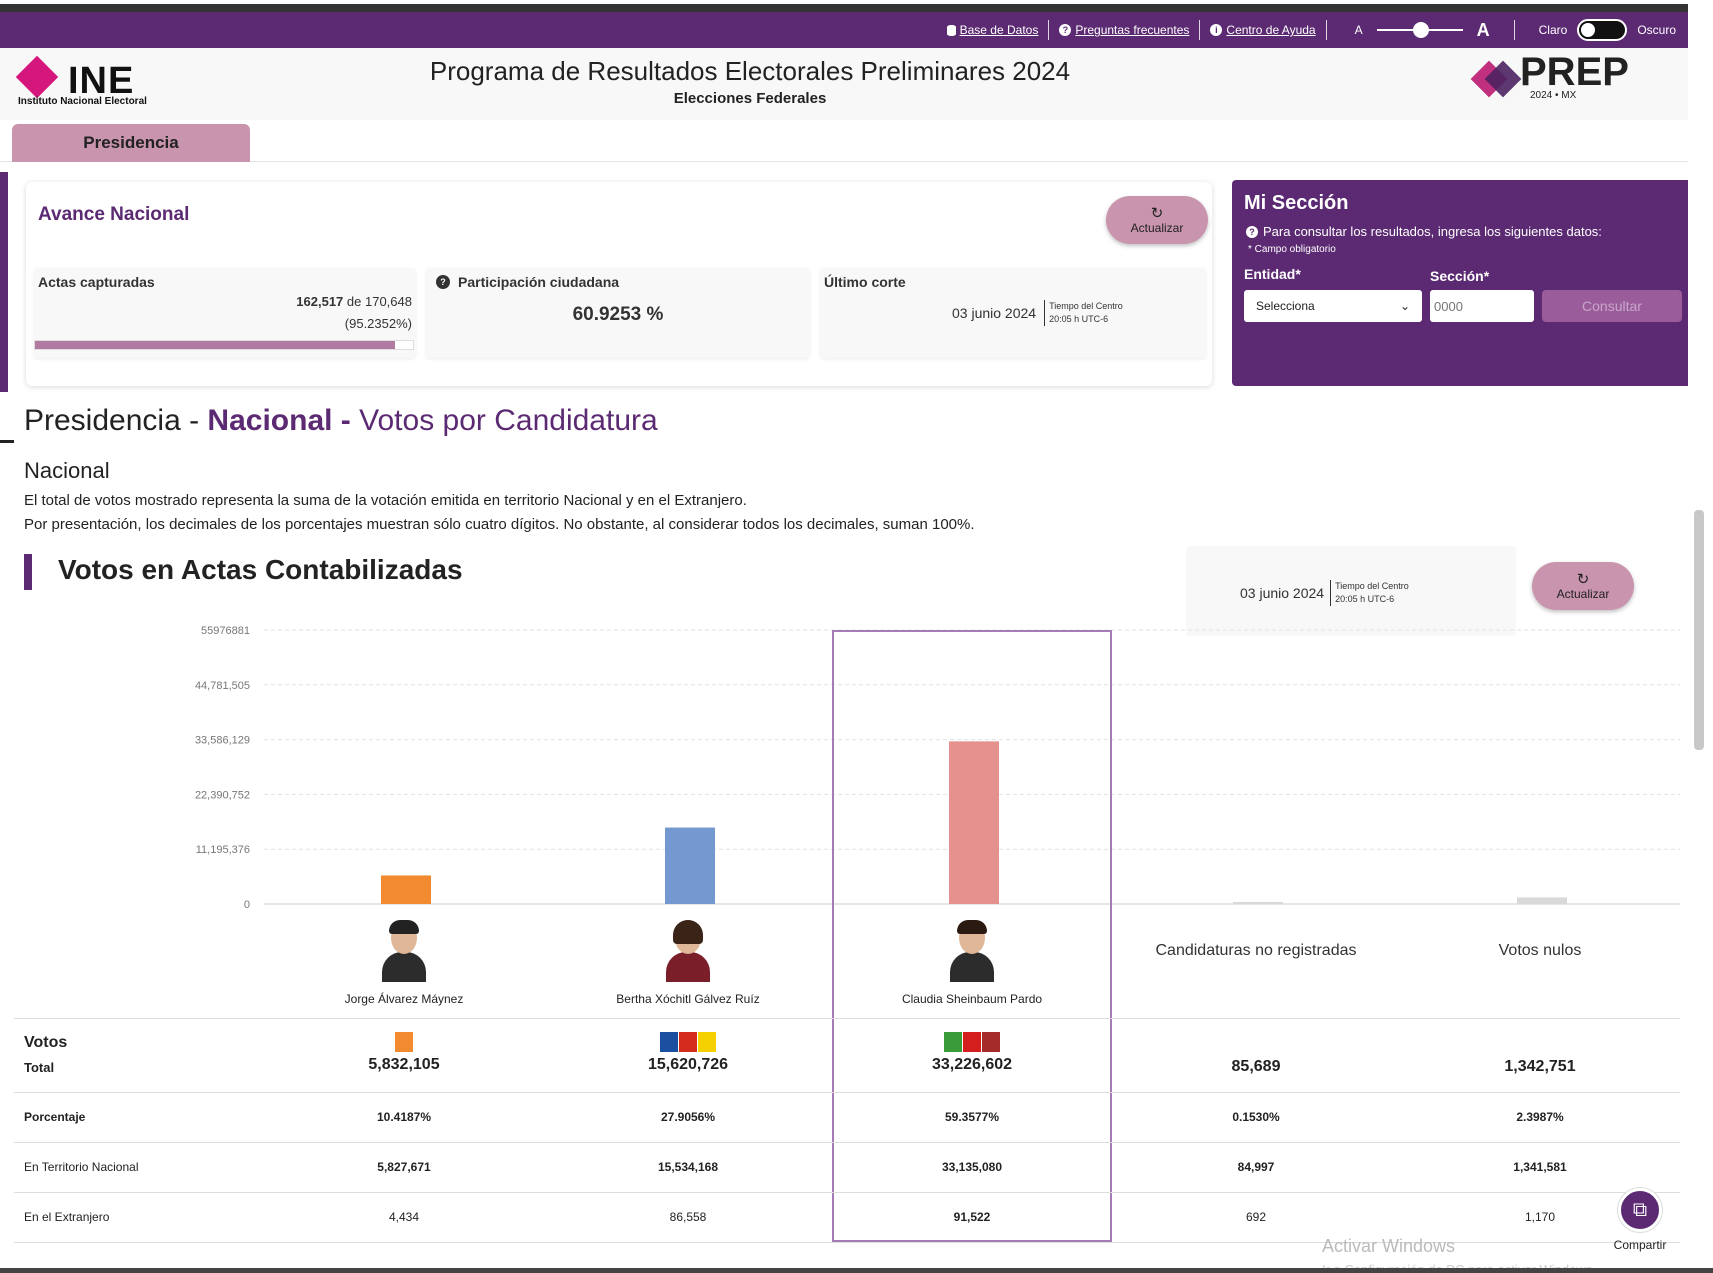 This screenshot has height=1273, width=1713. I want to click on candidate-card: Claudia Sheinbaum Pardo, so click(972, 963).